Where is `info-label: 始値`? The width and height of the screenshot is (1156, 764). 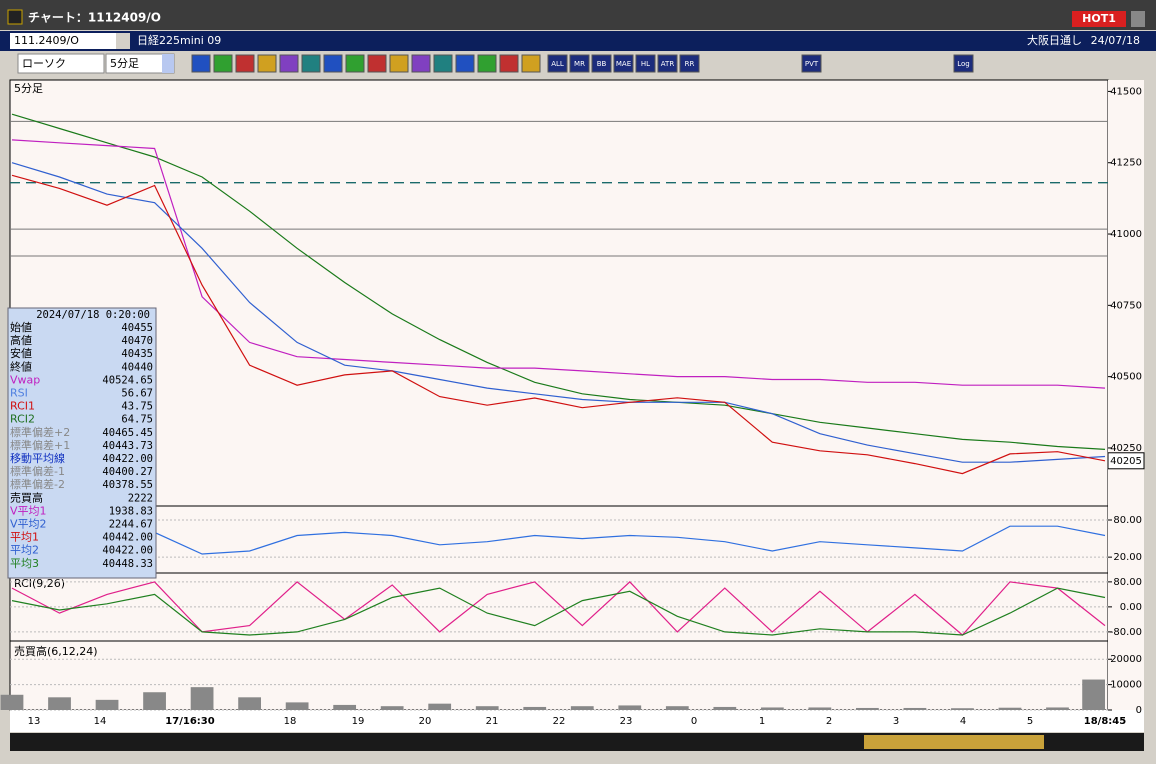 info-label: 始値 is located at coordinates (21, 327).